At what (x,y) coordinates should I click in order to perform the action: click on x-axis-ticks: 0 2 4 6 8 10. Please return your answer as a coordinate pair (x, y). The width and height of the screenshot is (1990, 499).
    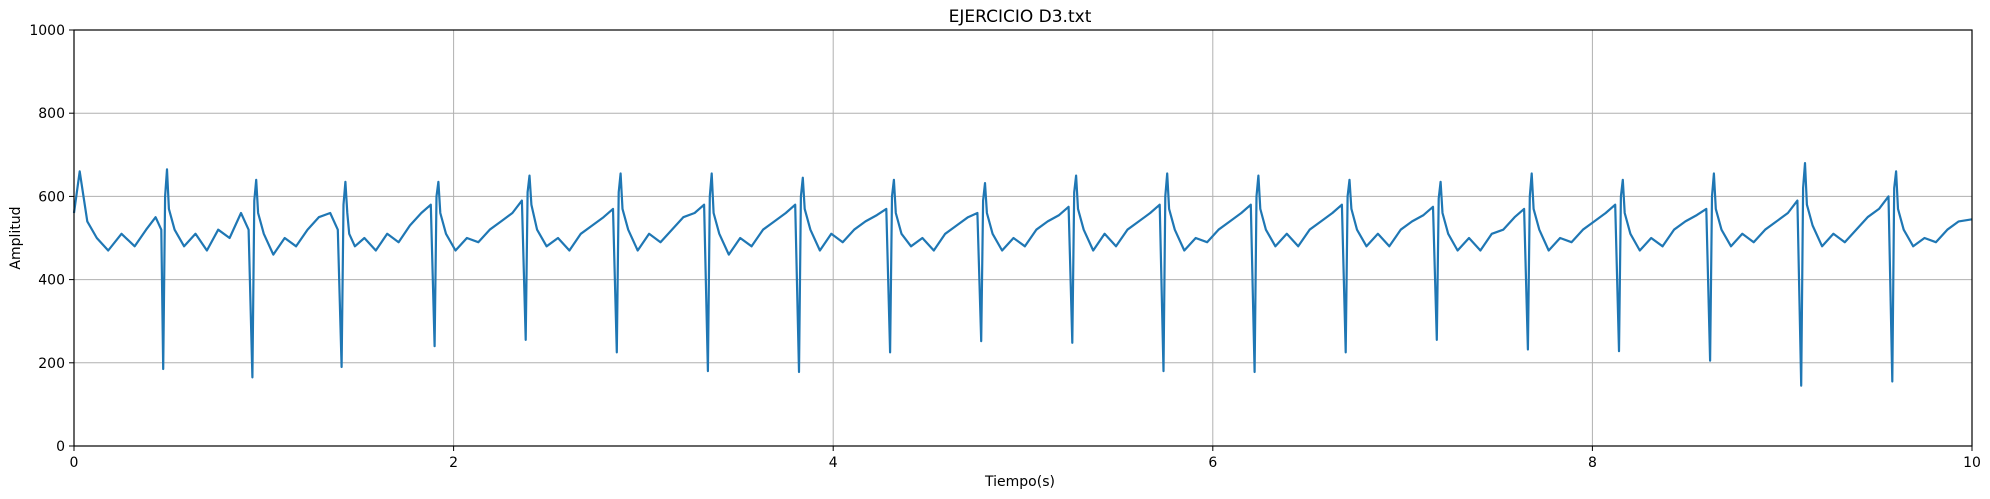
    Looking at the image, I should click on (1025, 458).